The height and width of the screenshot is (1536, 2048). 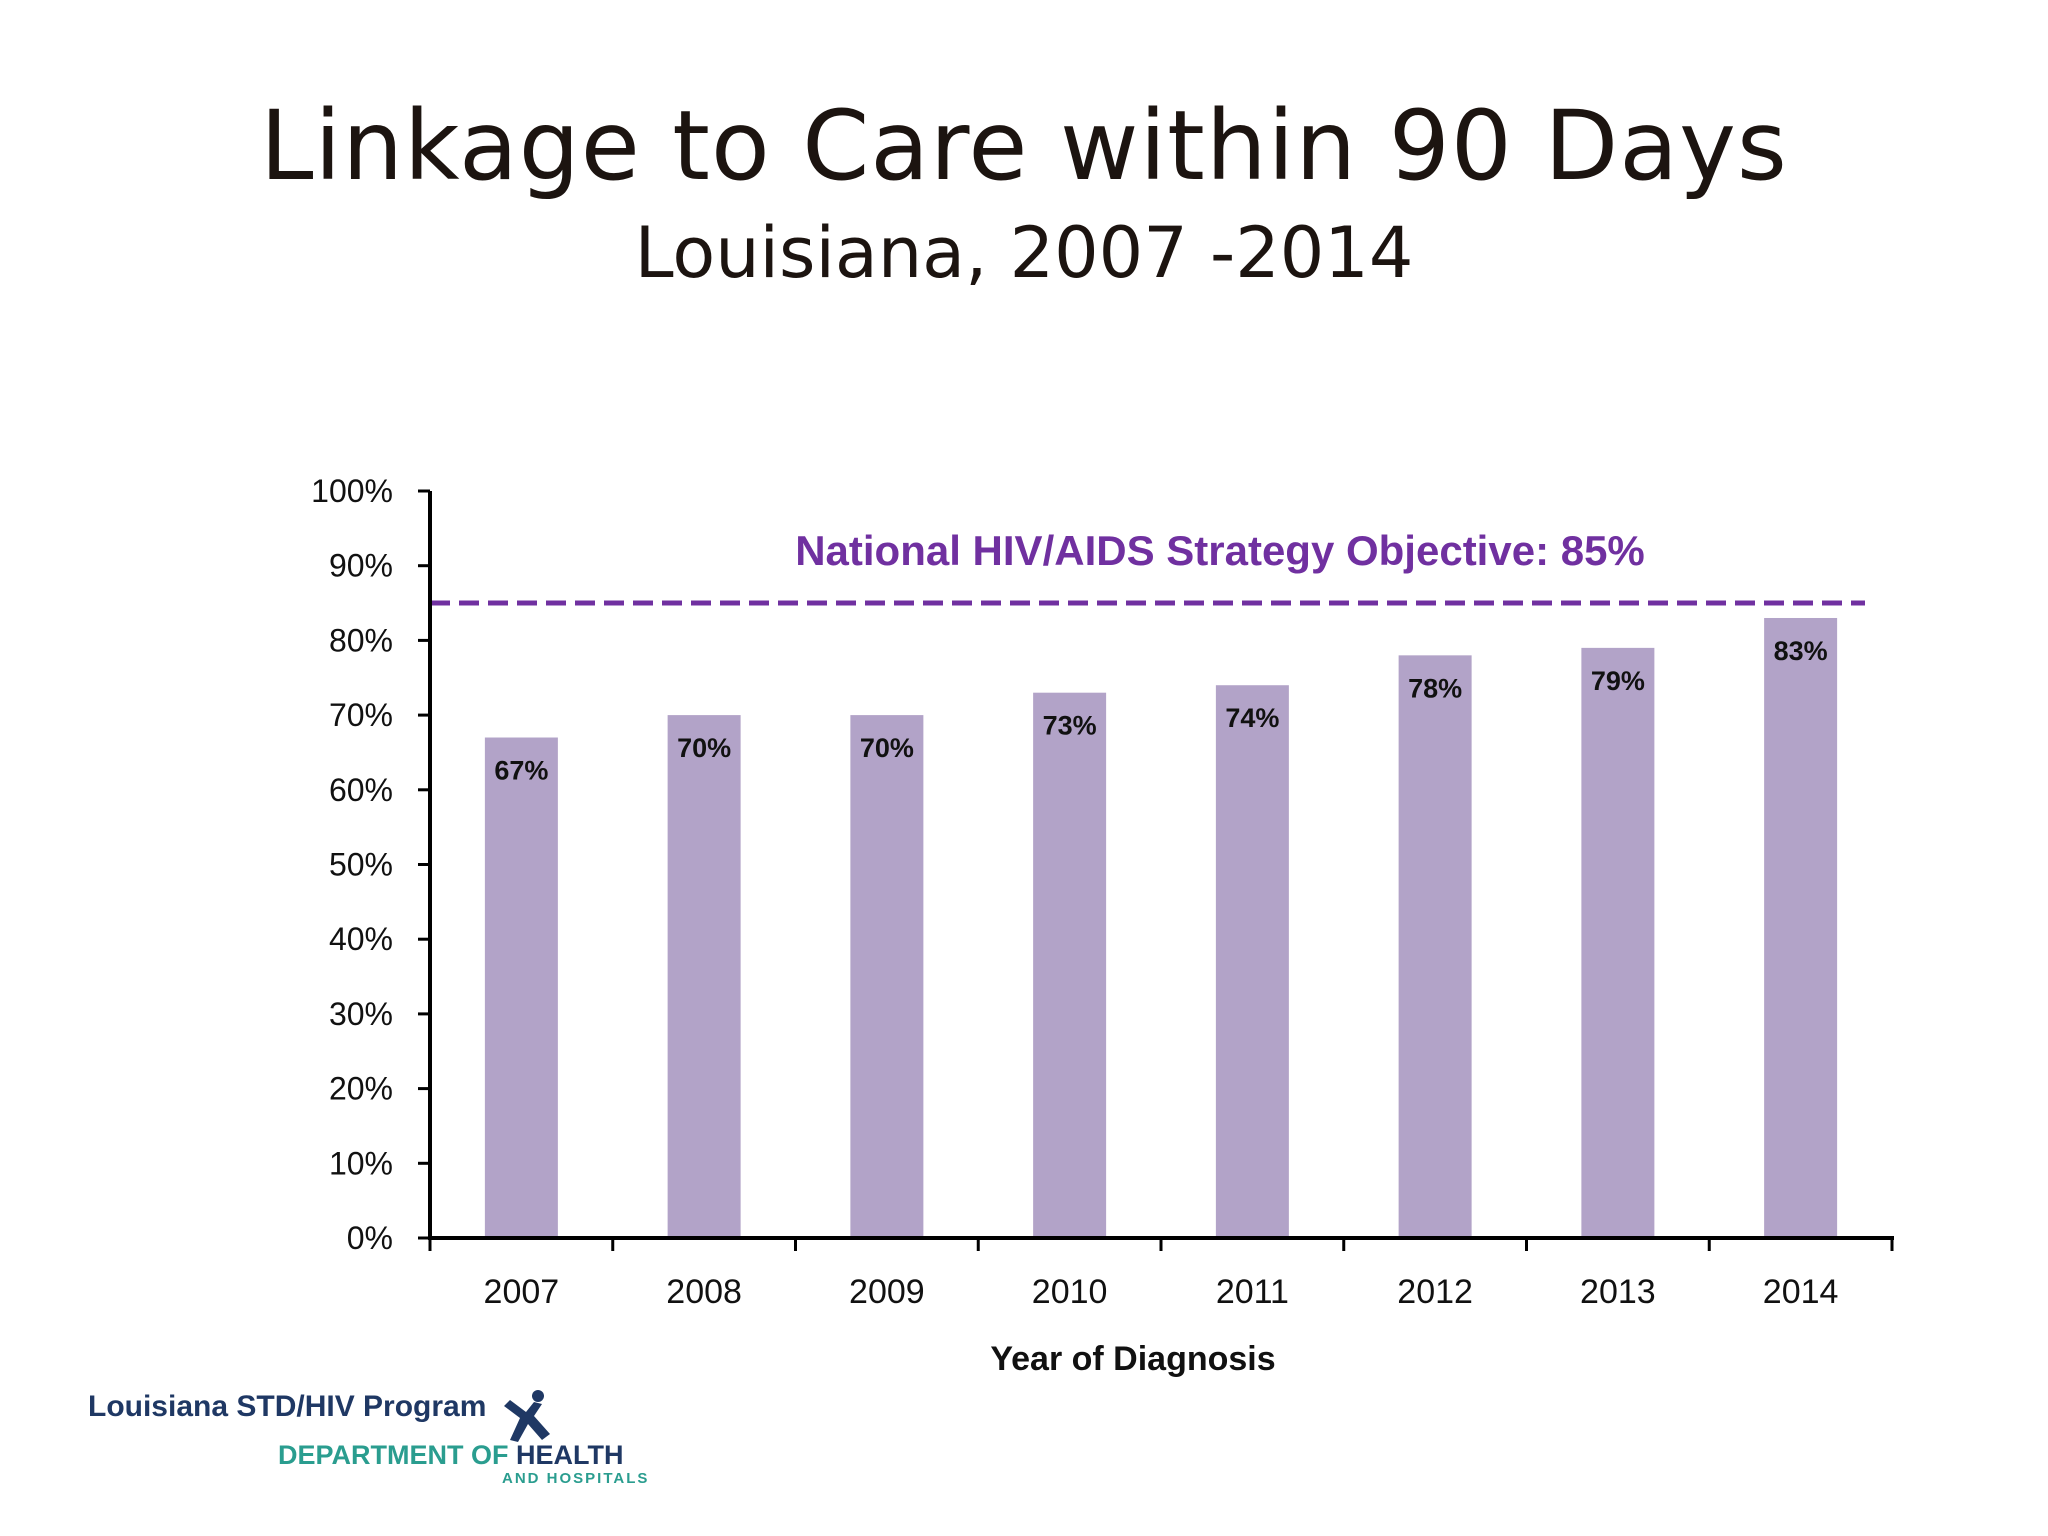 What do you see at coordinates (704, 748) in the screenshot?
I see `data-label-2008: 70%` at bounding box center [704, 748].